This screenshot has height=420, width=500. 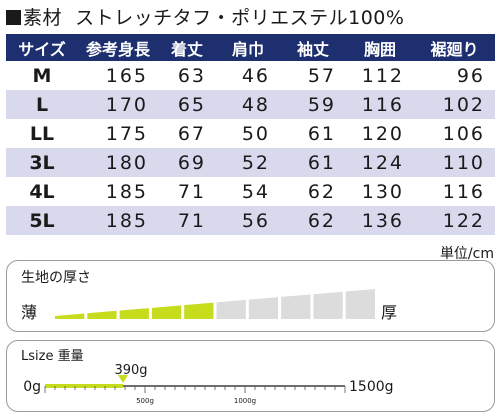 What do you see at coordinates (42, 191) in the screenshot?
I see `size-cell: 4L` at bounding box center [42, 191].